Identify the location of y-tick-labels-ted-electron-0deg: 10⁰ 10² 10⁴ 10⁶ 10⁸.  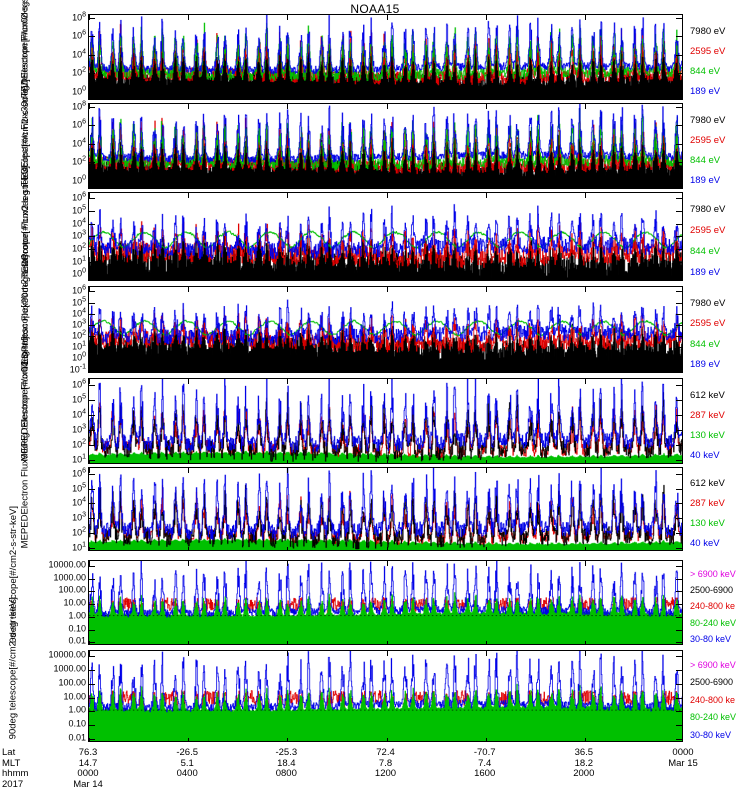
(63, 55).